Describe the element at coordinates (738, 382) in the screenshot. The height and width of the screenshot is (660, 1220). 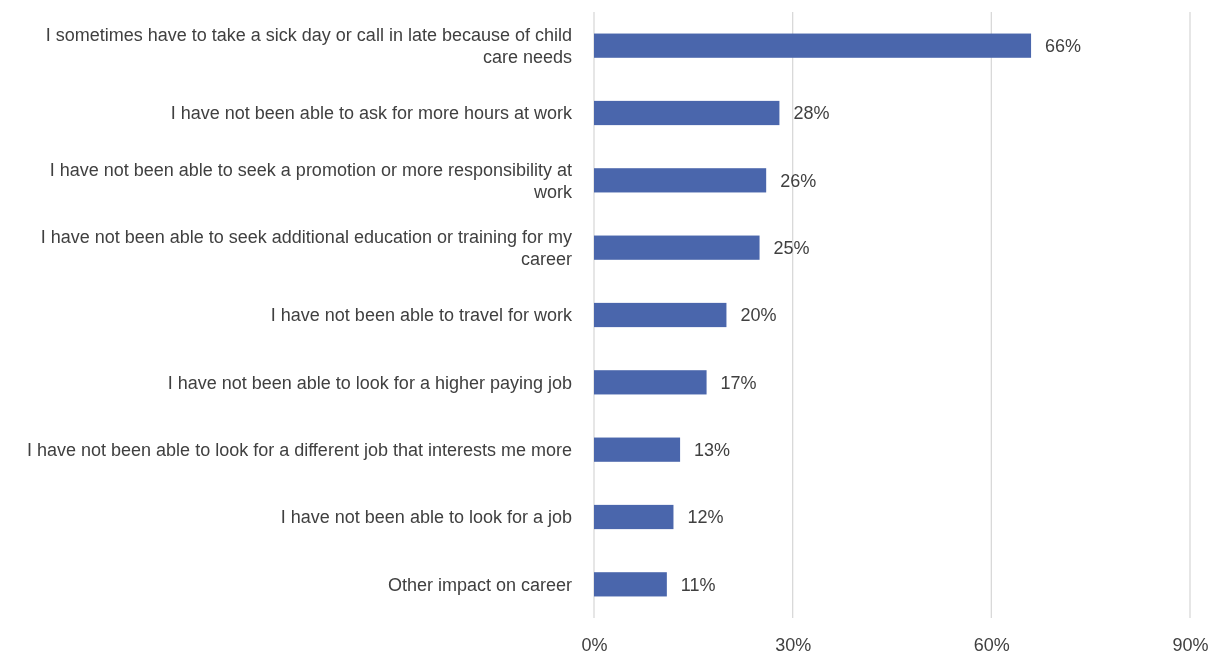
I see `data-label: 17%` at that location.